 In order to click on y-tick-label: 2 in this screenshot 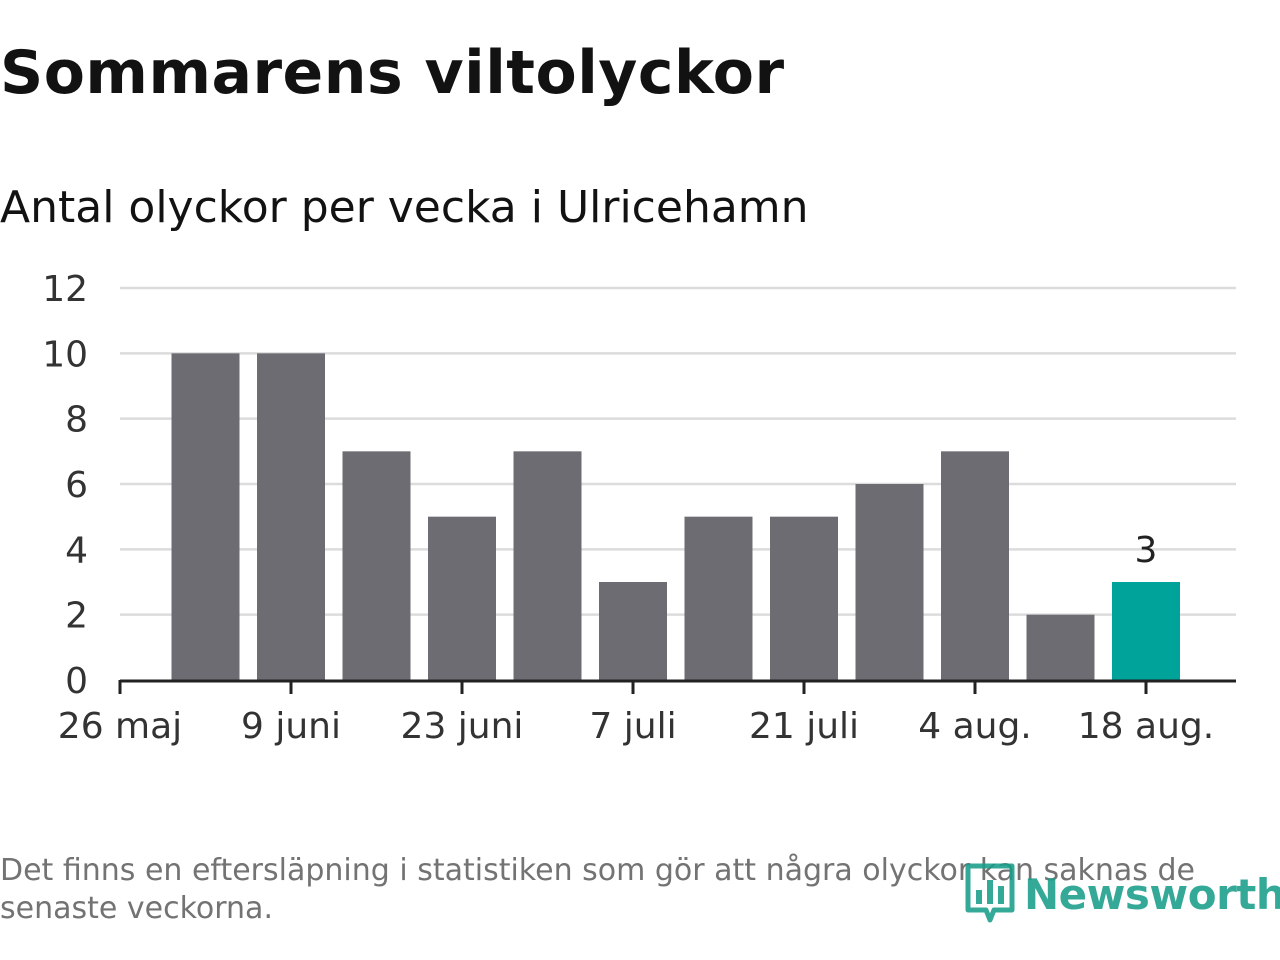, I will do `click(76, 616)`.